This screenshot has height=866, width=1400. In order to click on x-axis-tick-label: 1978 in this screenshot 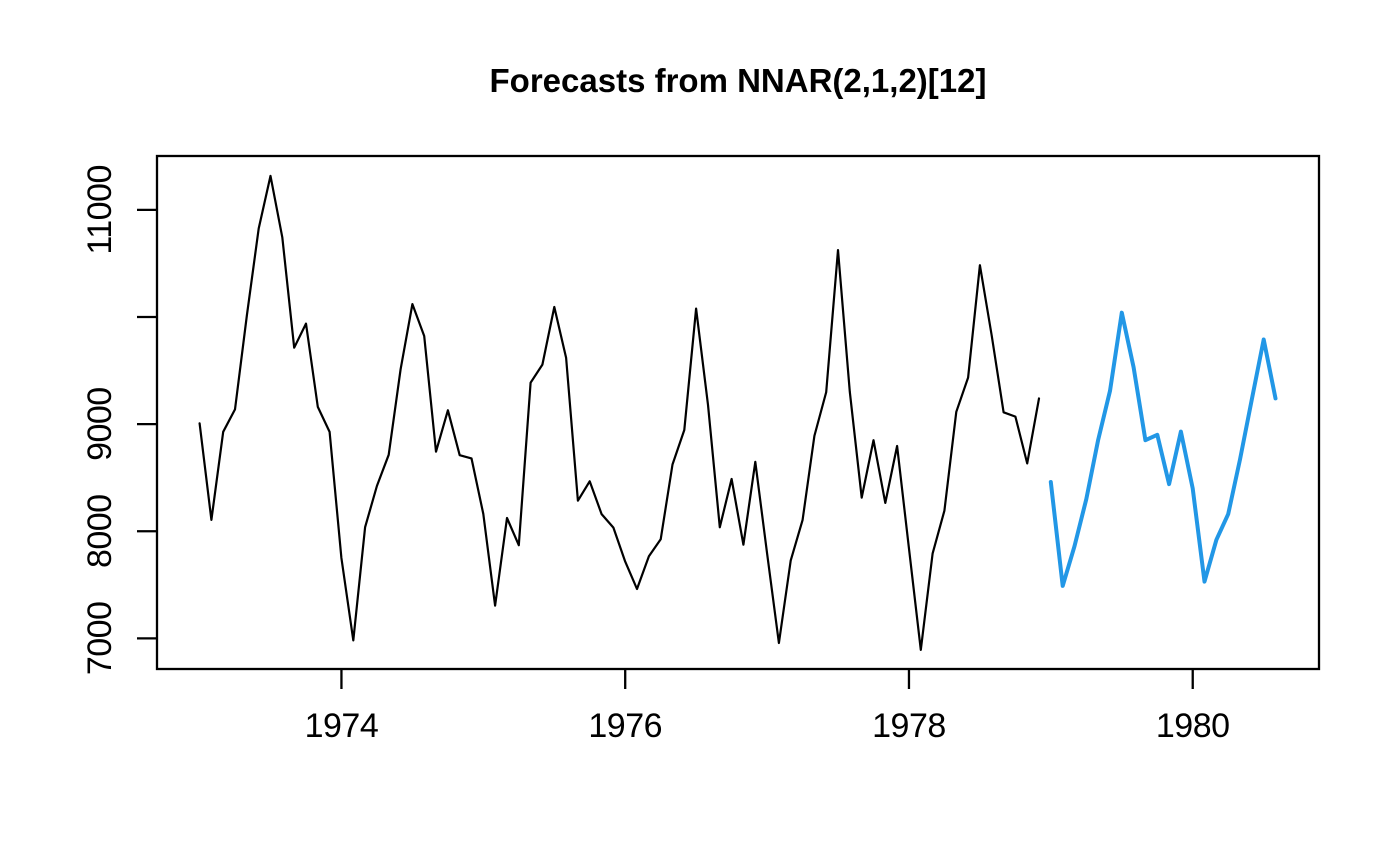, I will do `click(909, 726)`.